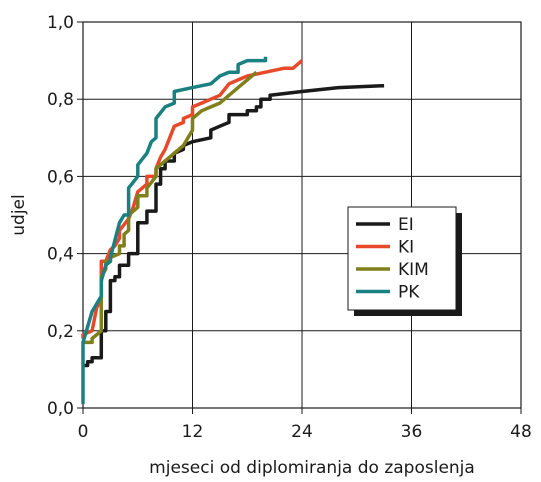 Image resolution: width=541 pixels, height=482 pixels. I want to click on y-tick-label: 1,0, so click(60, 23).